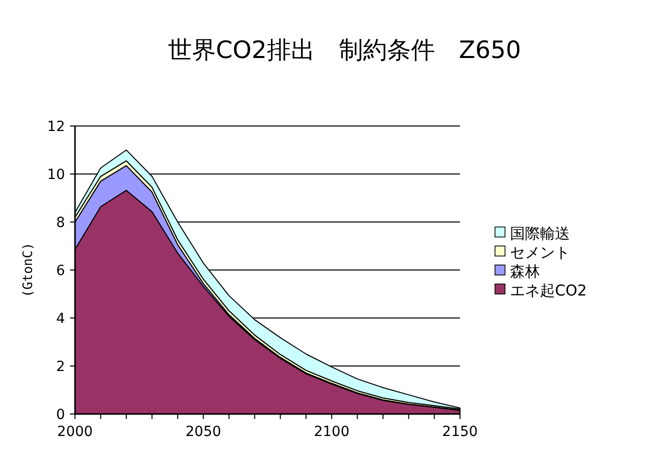  Describe the element at coordinates (204, 432) in the screenshot. I see `x-tick-label: 2050` at that location.